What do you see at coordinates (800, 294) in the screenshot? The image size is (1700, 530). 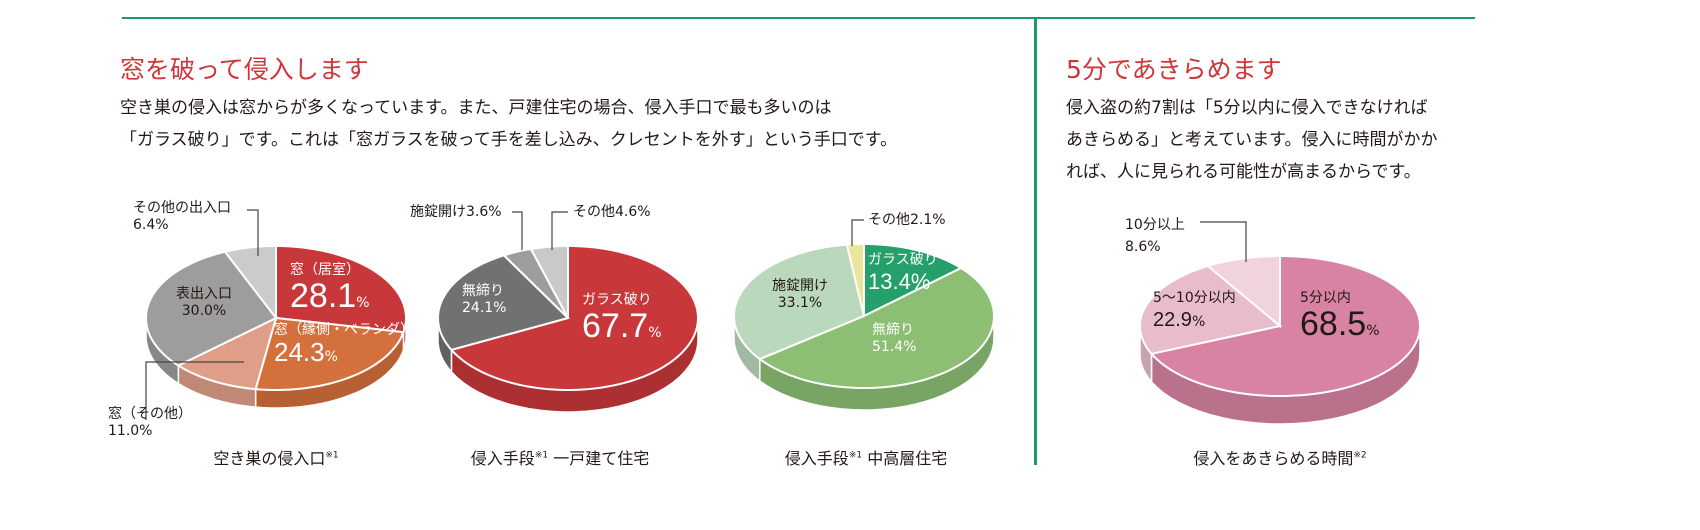 I see `label-lockpick: 施錠開け 33.1%` at bounding box center [800, 294].